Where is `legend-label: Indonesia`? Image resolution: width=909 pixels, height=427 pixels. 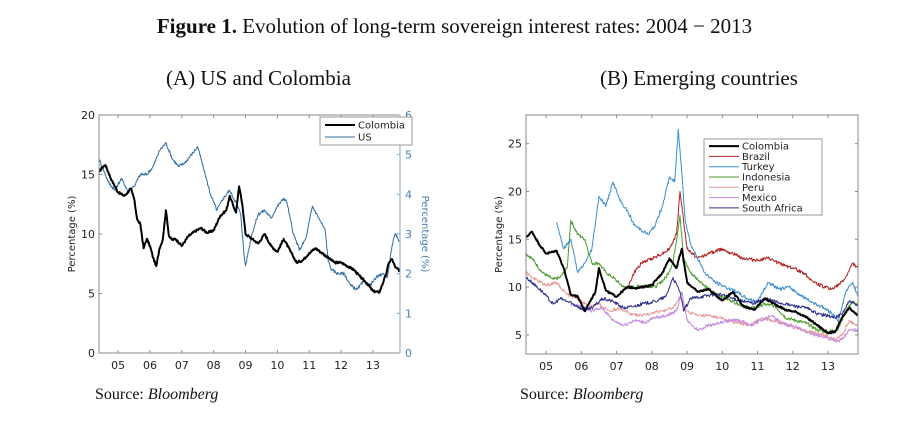
legend-label: Indonesia is located at coordinates (766, 178).